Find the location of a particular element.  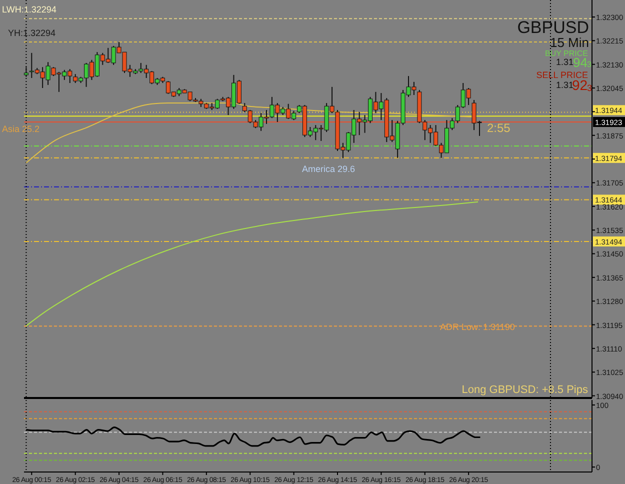

annotation: GBPUSD is located at coordinates (553, 27).